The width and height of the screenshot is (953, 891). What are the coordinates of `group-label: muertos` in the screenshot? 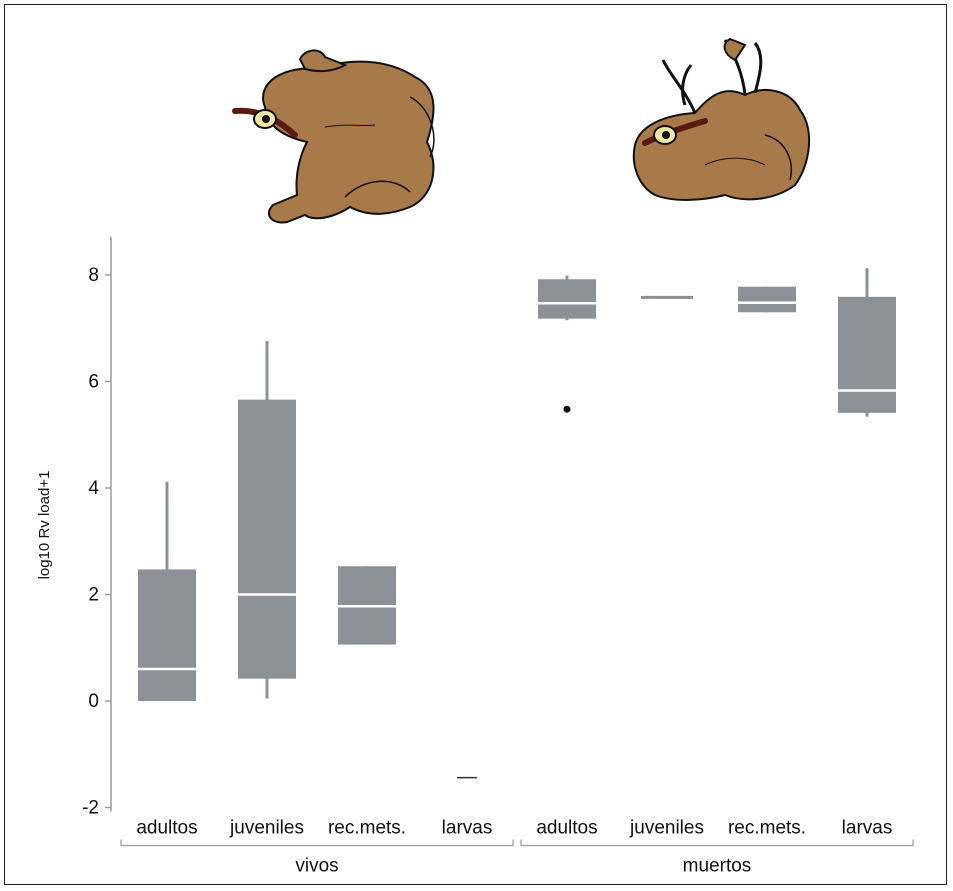 It's located at (717, 866).